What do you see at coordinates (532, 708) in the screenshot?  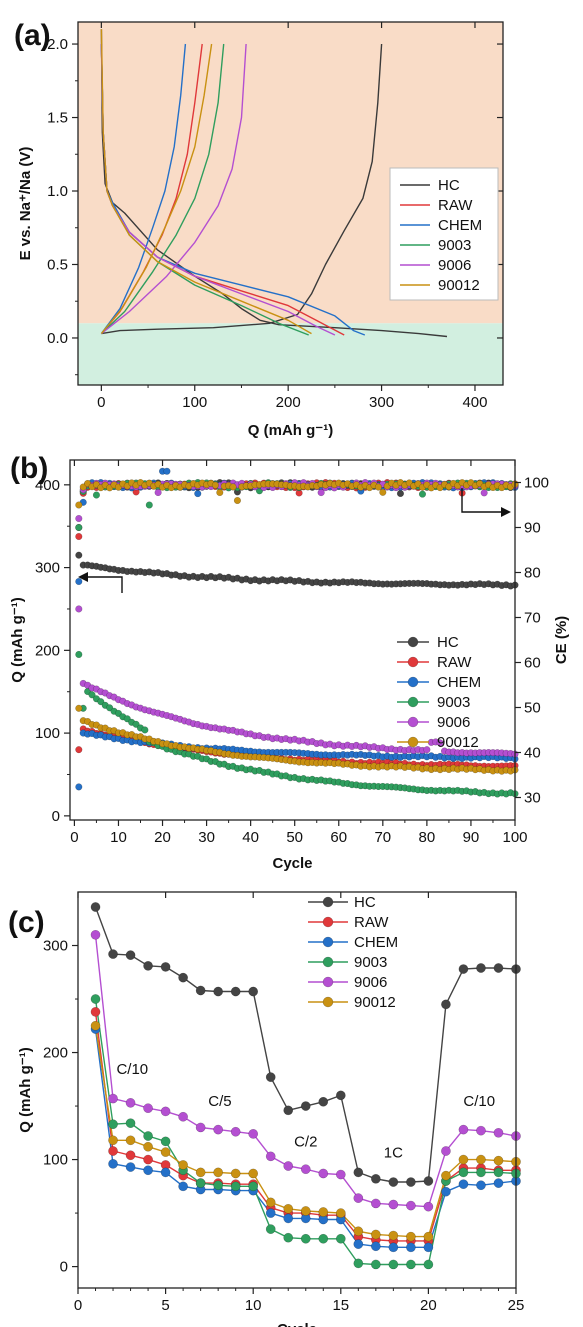 I see `y2-tick-label: 50` at bounding box center [532, 708].